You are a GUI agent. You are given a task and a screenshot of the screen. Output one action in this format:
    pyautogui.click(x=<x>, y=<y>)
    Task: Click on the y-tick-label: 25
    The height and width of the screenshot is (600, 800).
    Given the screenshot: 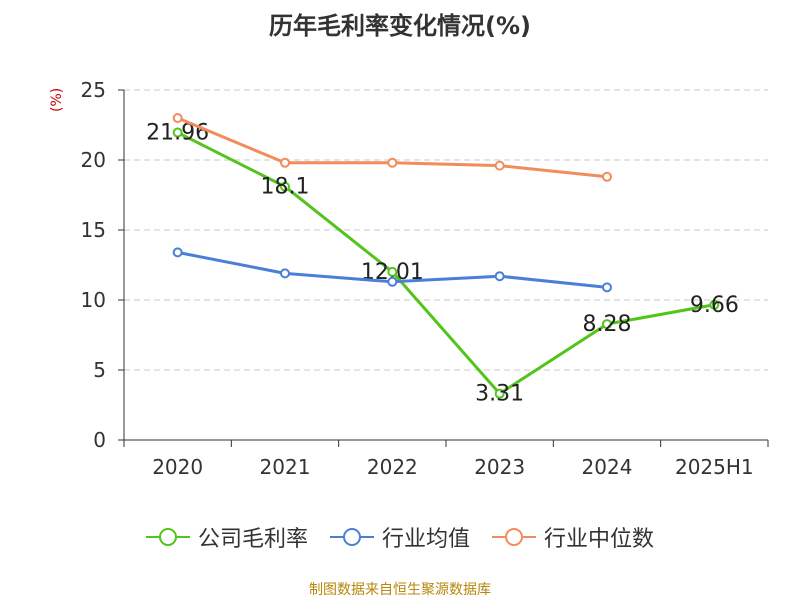 What is the action you would take?
    pyautogui.click(x=93, y=90)
    